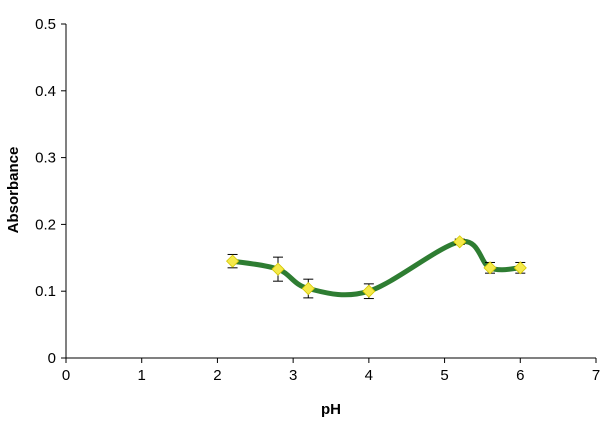 The height and width of the screenshot is (423, 610). What do you see at coordinates (52, 358) in the screenshot?
I see `y-tick-label: 0` at bounding box center [52, 358].